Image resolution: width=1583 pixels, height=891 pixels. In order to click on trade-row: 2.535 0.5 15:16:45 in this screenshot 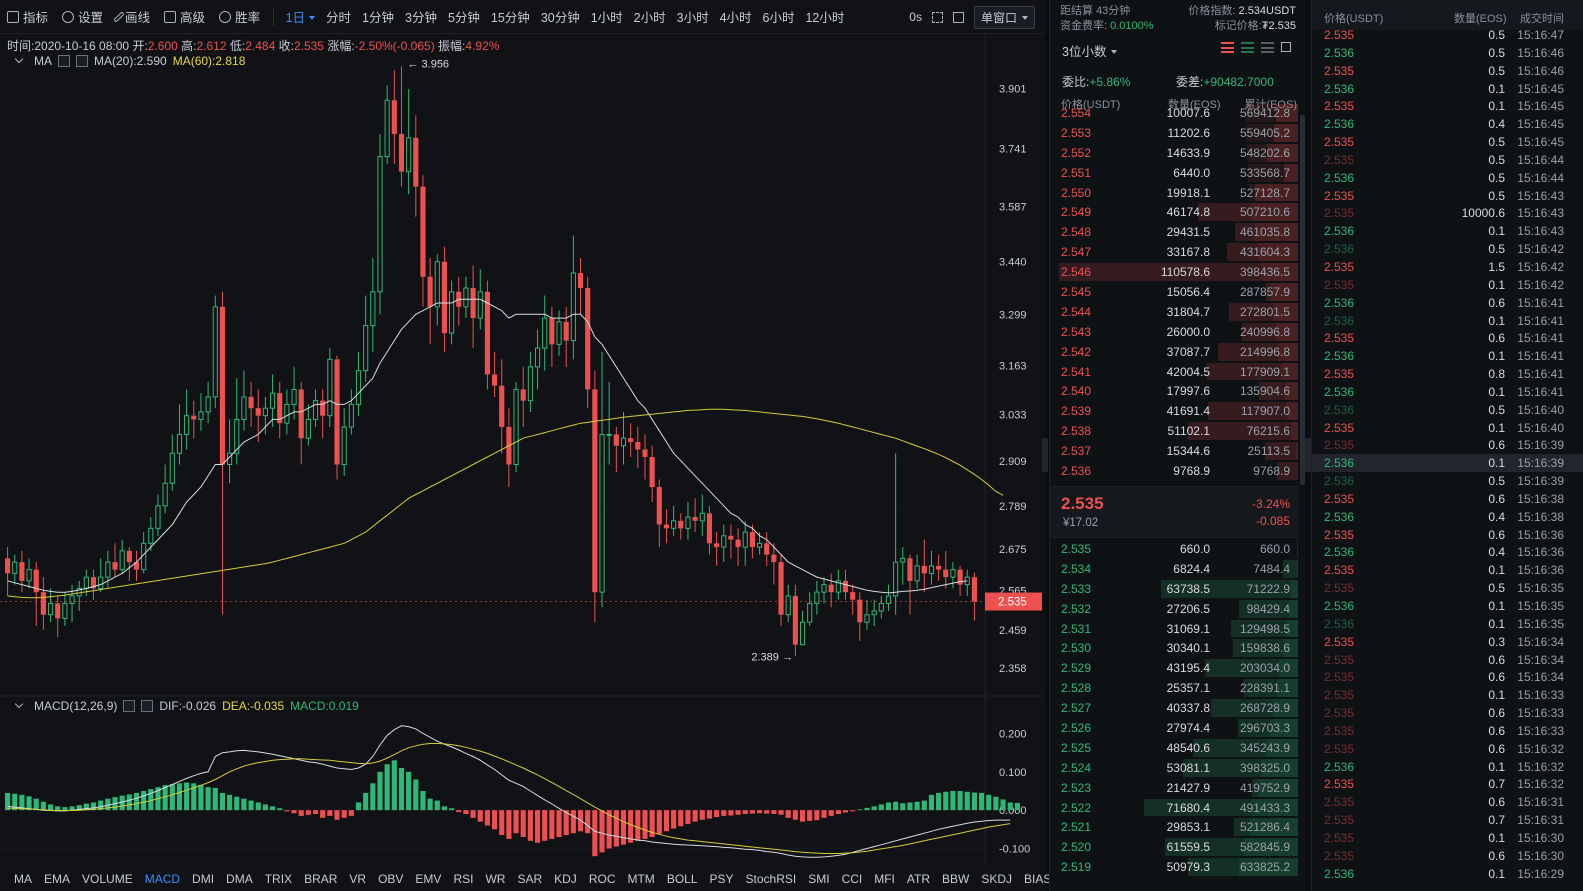, I will do `click(1447, 142)`.